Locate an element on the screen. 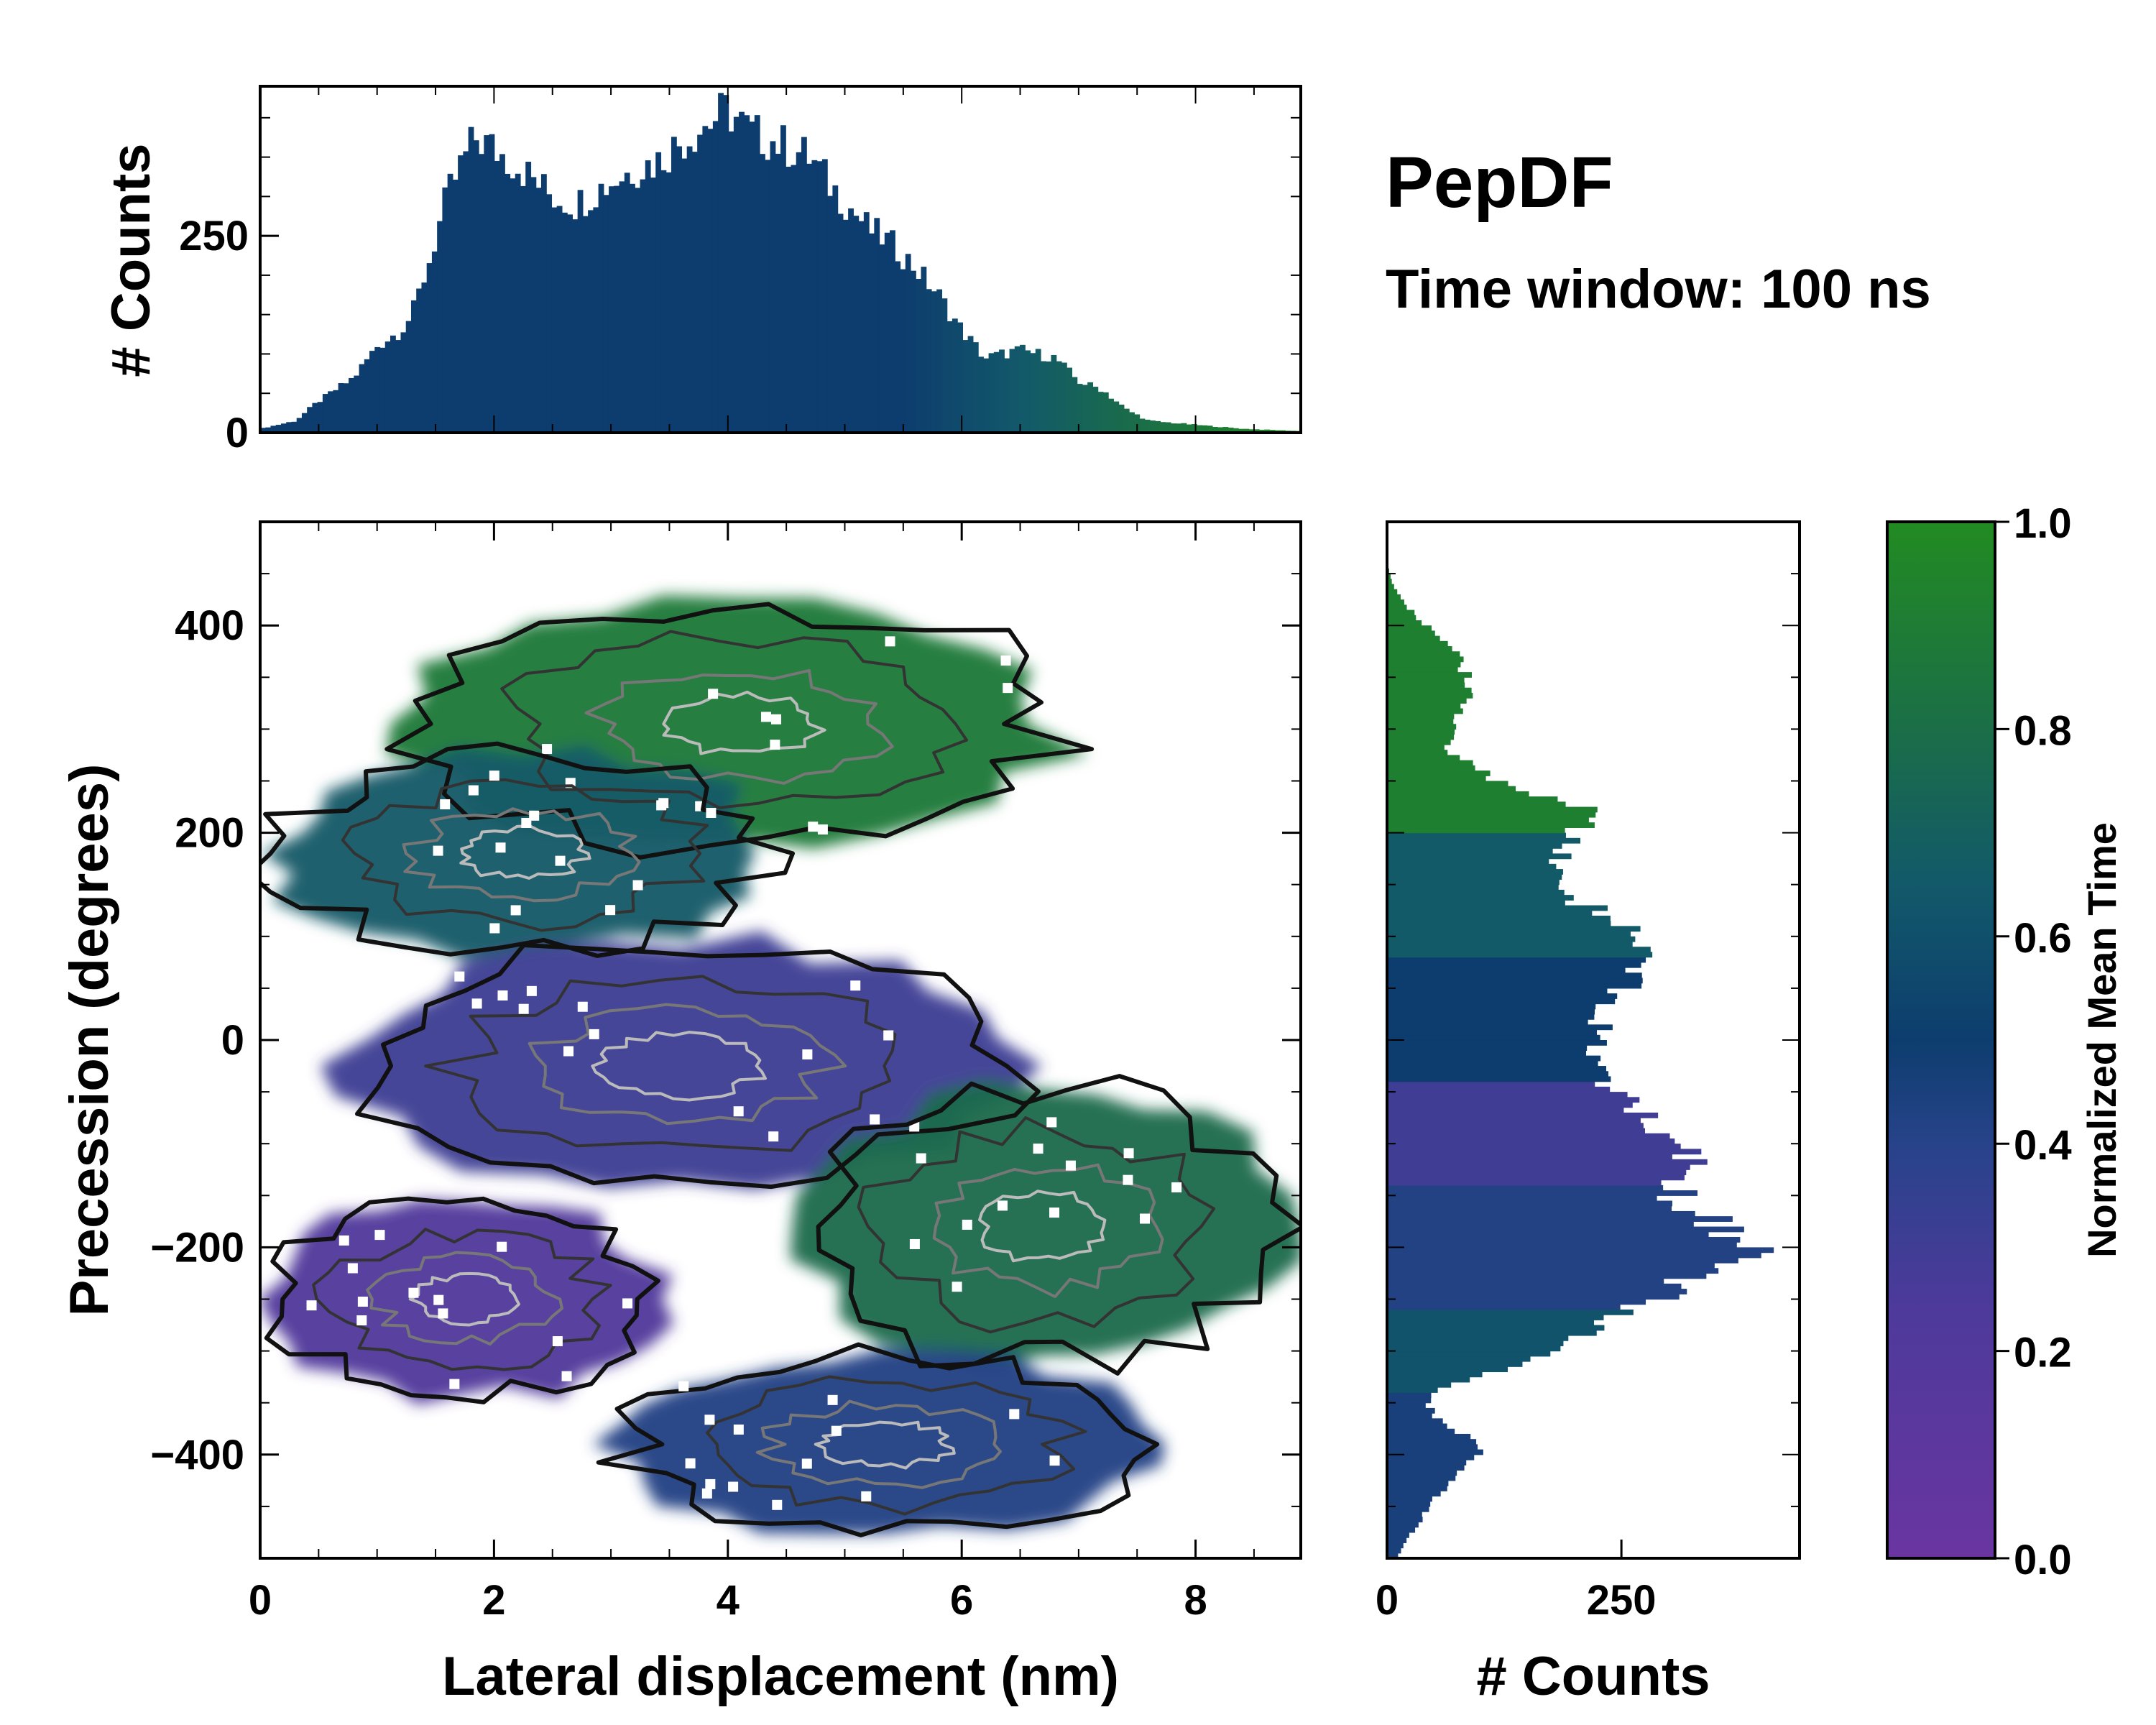 This screenshot has height=1725, width=2156. colorbar-ticks: 0.0 0.2 0.4 0.6 0.8 1.0 is located at coordinates (2033, 1041).